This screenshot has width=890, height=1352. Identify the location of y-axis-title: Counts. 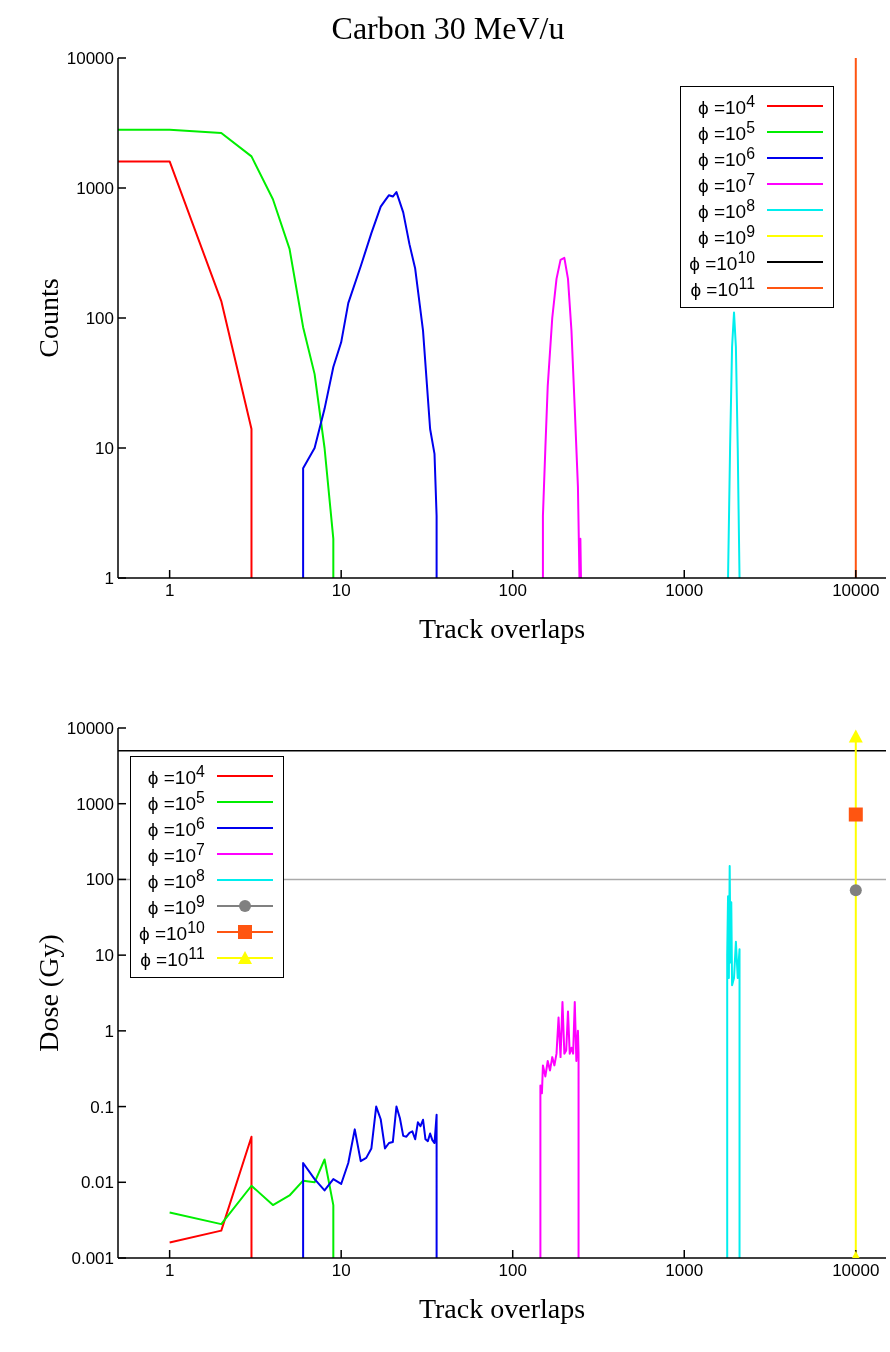
(48, 318).